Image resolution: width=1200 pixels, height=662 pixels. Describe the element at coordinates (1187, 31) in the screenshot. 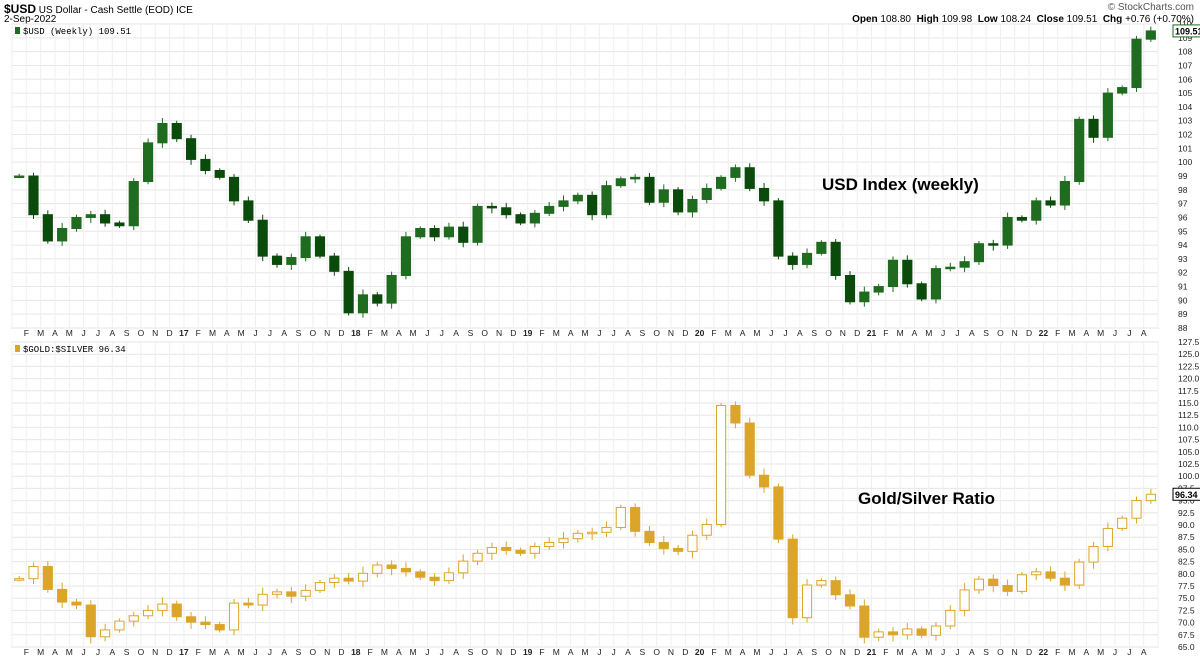

I see `usd-last-value-text: 109.51` at that location.